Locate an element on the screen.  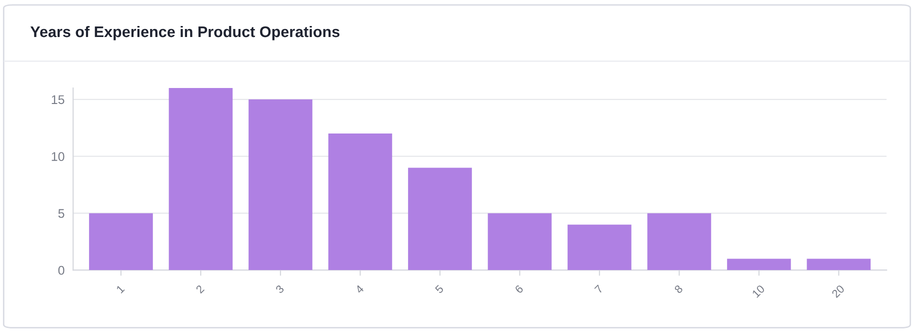
y-tick-label: 0 is located at coordinates (61, 270).